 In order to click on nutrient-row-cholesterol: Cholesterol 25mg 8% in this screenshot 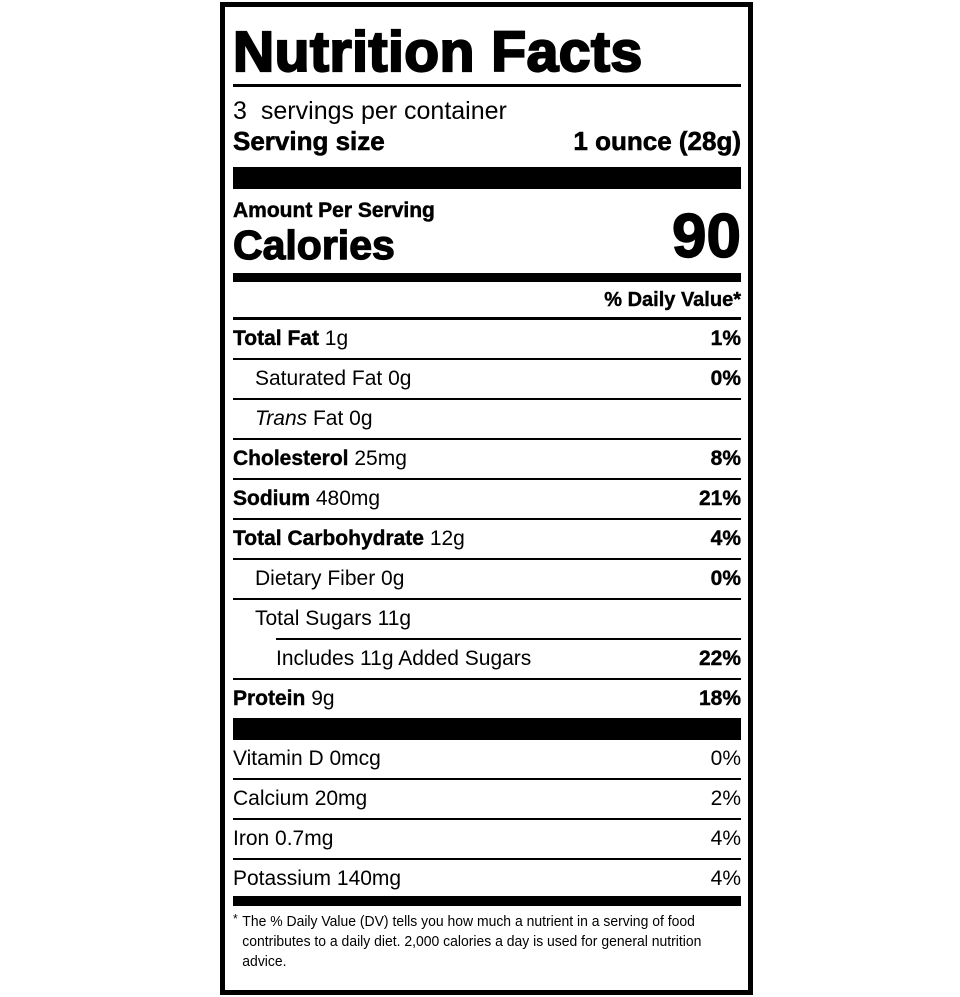, I will do `click(487, 460)`.